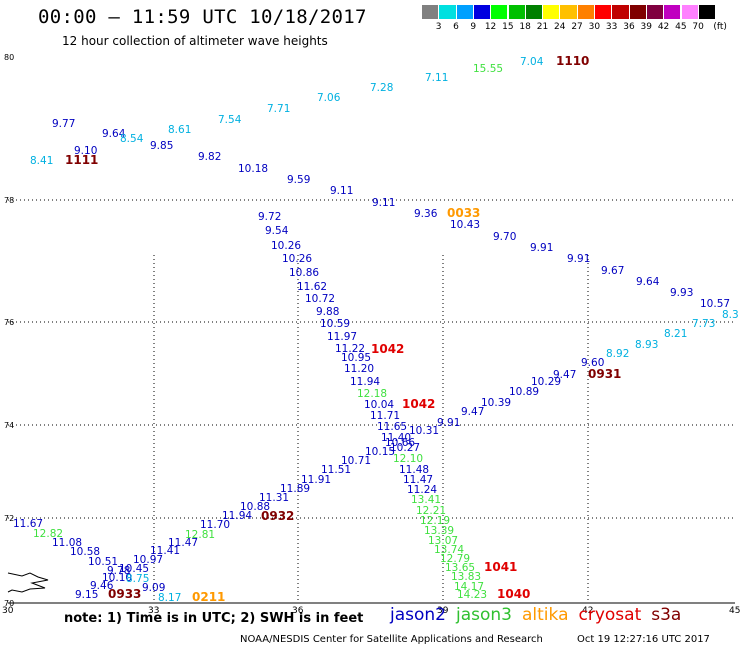 The image size is (740, 650). What do you see at coordinates (666, 615) in the screenshot?
I see `satellite-legend-s3a: s3a` at bounding box center [666, 615].